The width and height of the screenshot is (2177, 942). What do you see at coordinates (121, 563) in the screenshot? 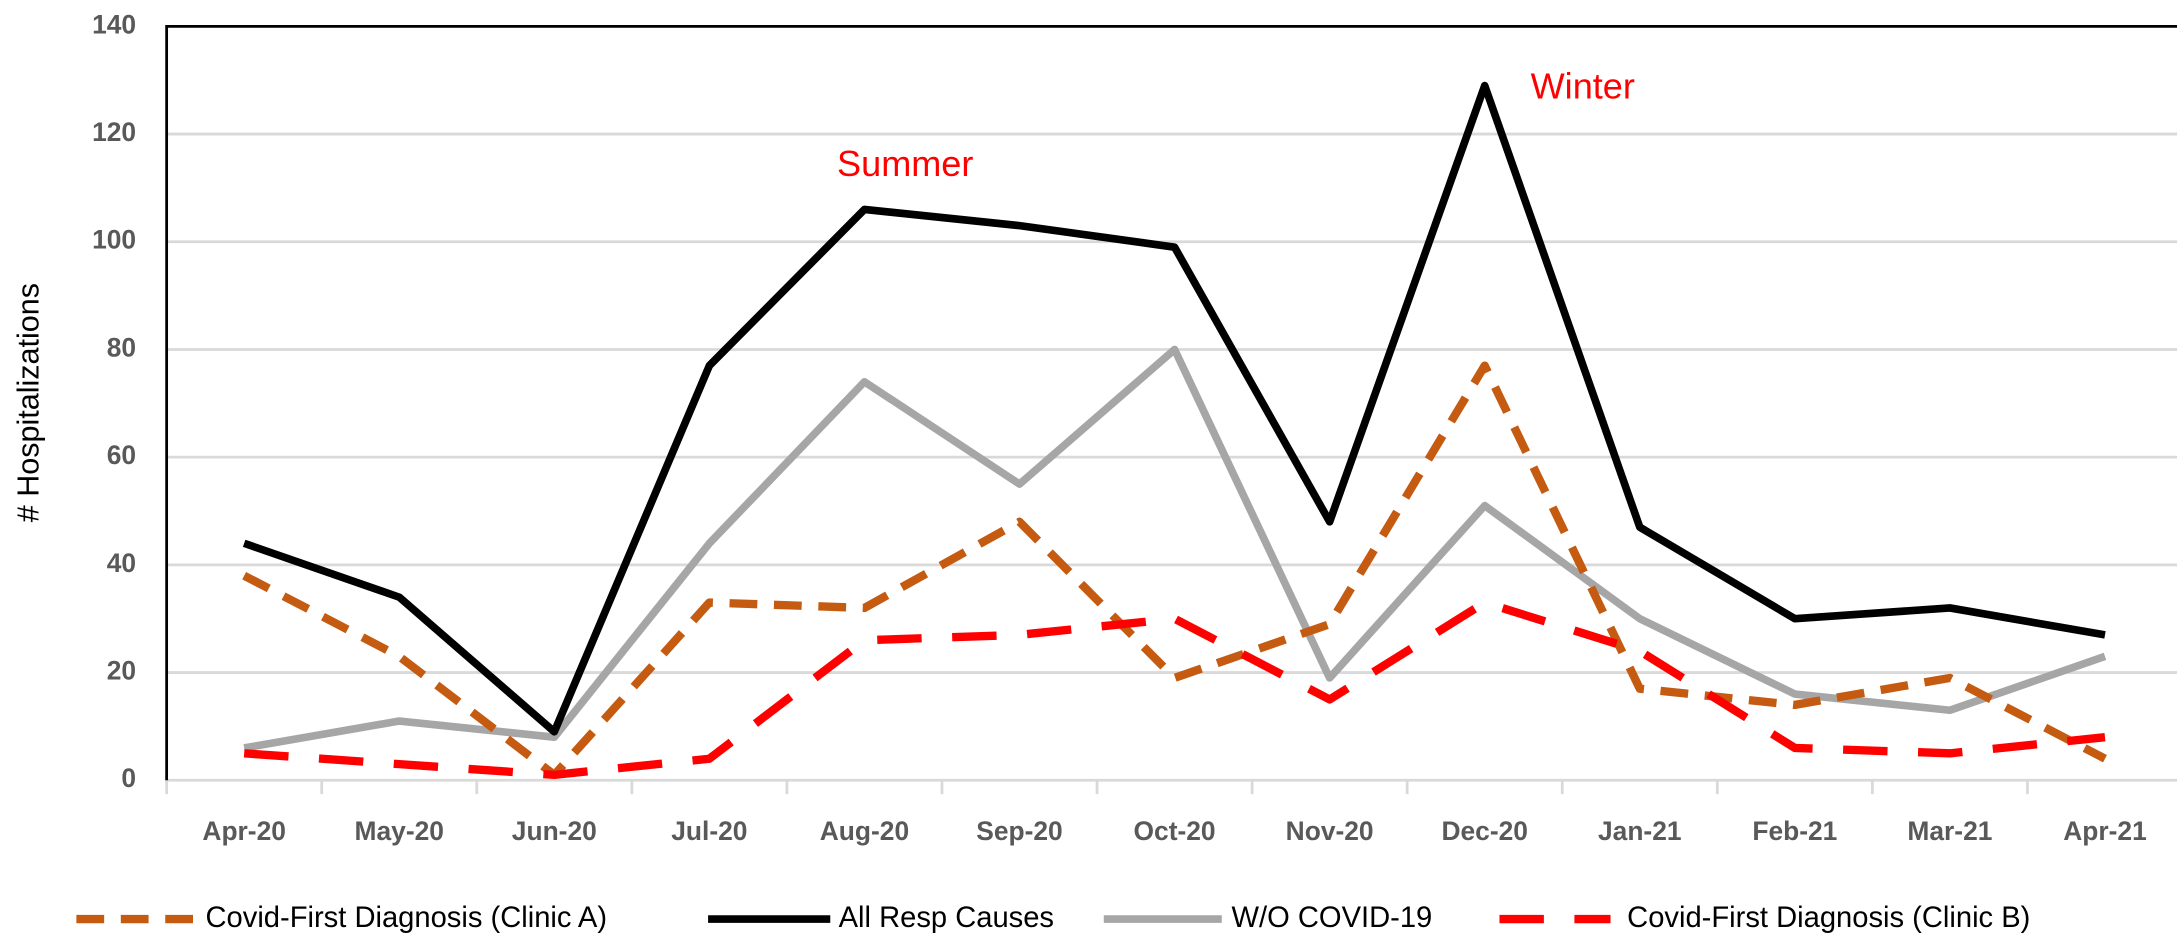
I see `y-tick-label: 40` at bounding box center [121, 563].